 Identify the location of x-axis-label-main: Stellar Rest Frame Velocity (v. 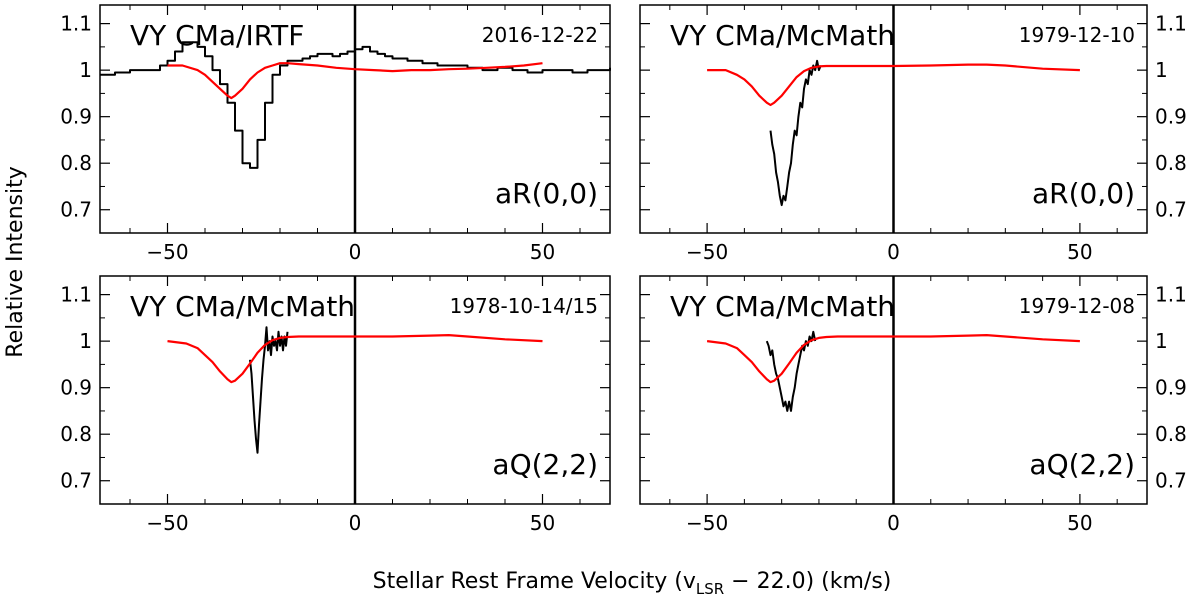
(534, 581).